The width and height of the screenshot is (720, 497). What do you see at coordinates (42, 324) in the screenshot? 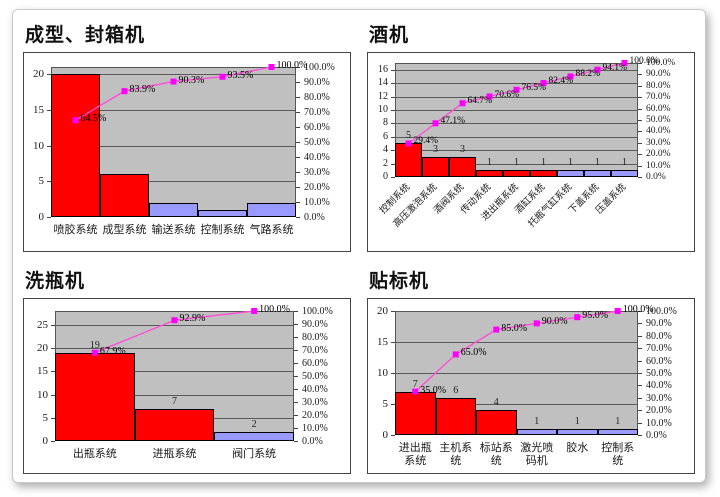
I see `left-axis-tick-label: 25` at bounding box center [42, 324].